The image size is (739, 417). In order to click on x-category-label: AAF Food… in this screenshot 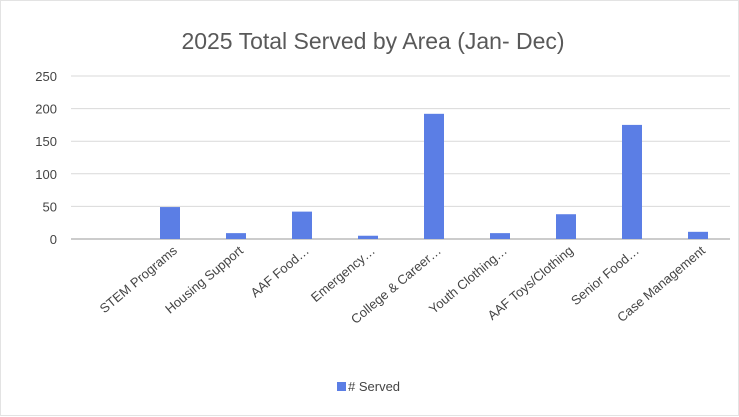, I will do `click(279, 271)`.